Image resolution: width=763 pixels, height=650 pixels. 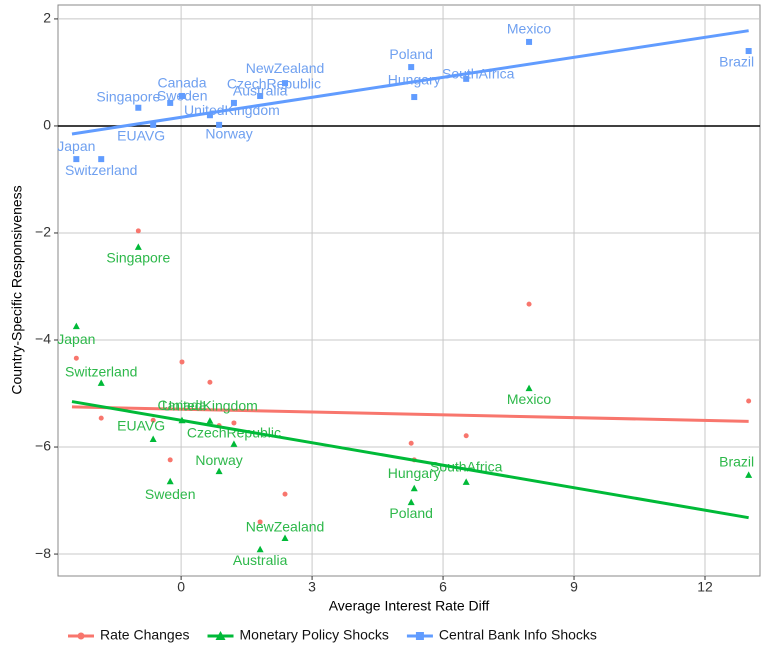 I want to click on y-tick-label: −6, so click(x=43, y=446).